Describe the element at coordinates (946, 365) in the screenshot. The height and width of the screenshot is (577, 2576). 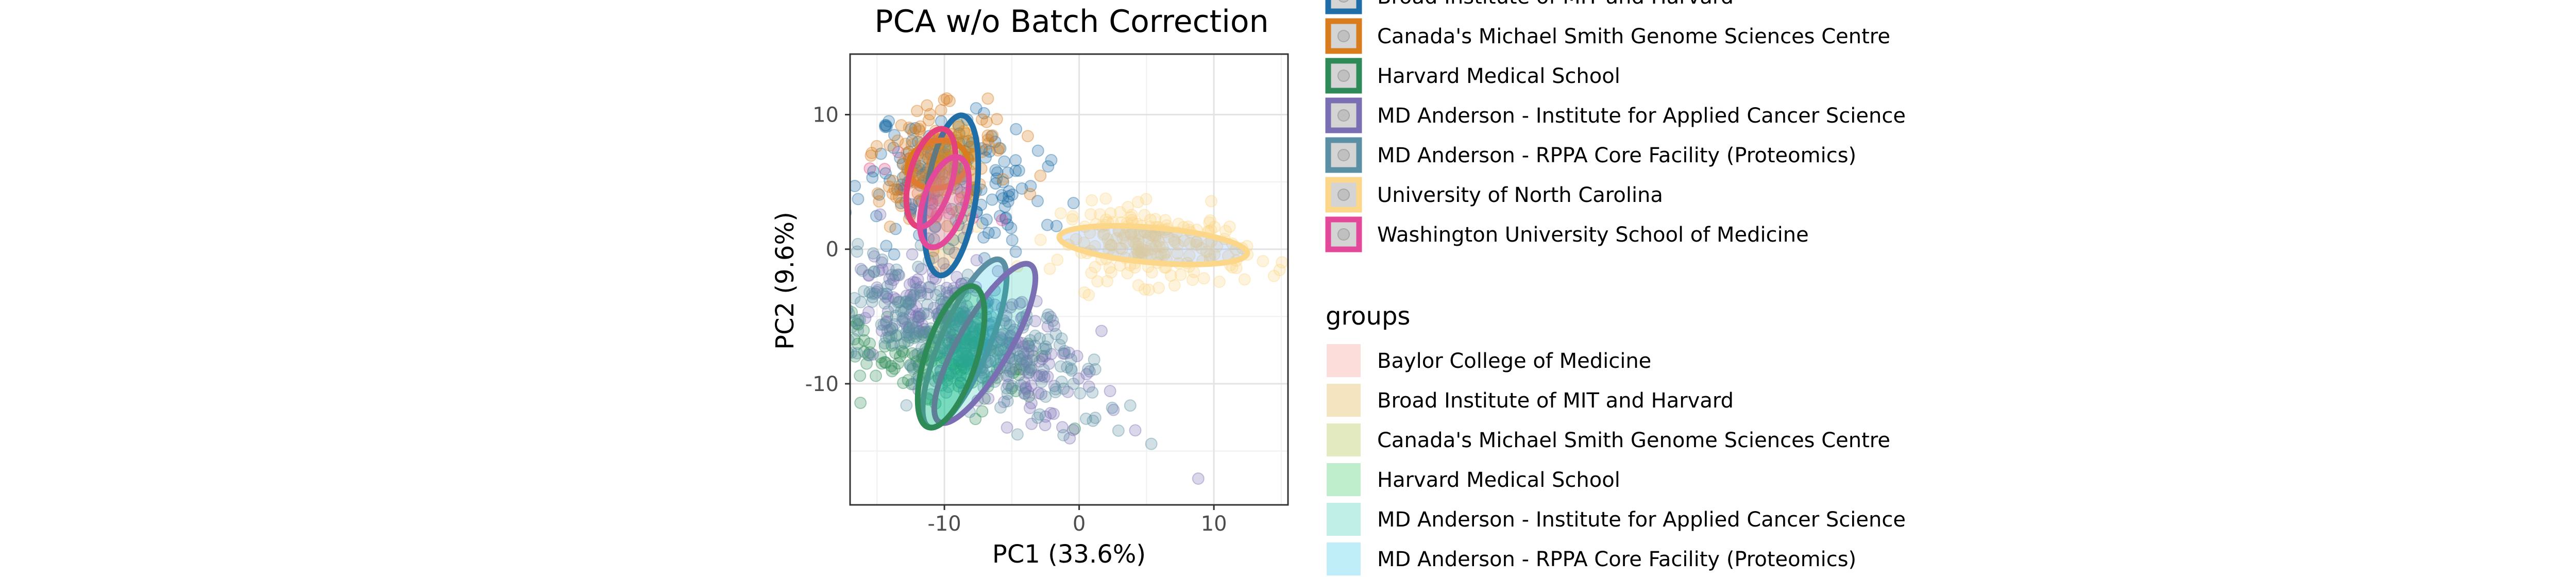
I see `series-points` at that location.